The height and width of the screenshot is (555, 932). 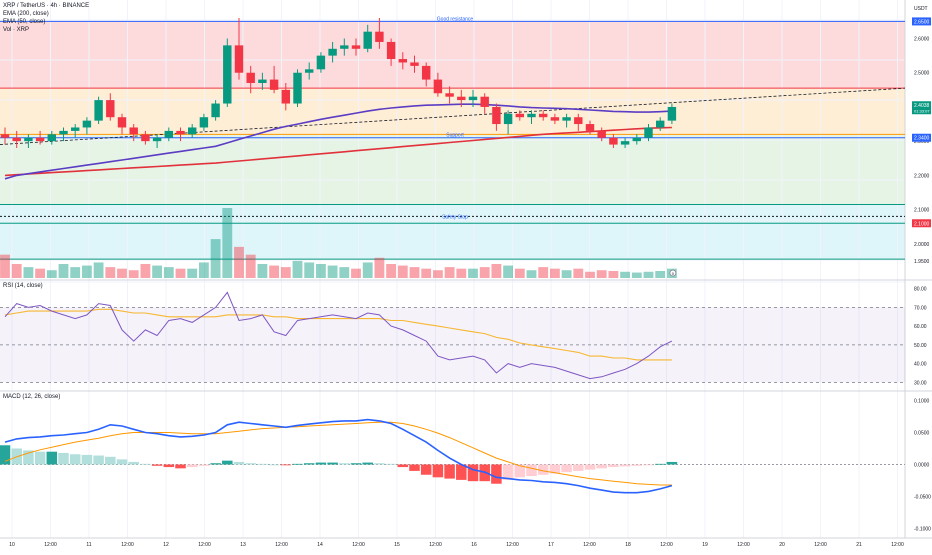 What do you see at coordinates (452, 55) in the screenshot?
I see `resistance-zone` at bounding box center [452, 55].